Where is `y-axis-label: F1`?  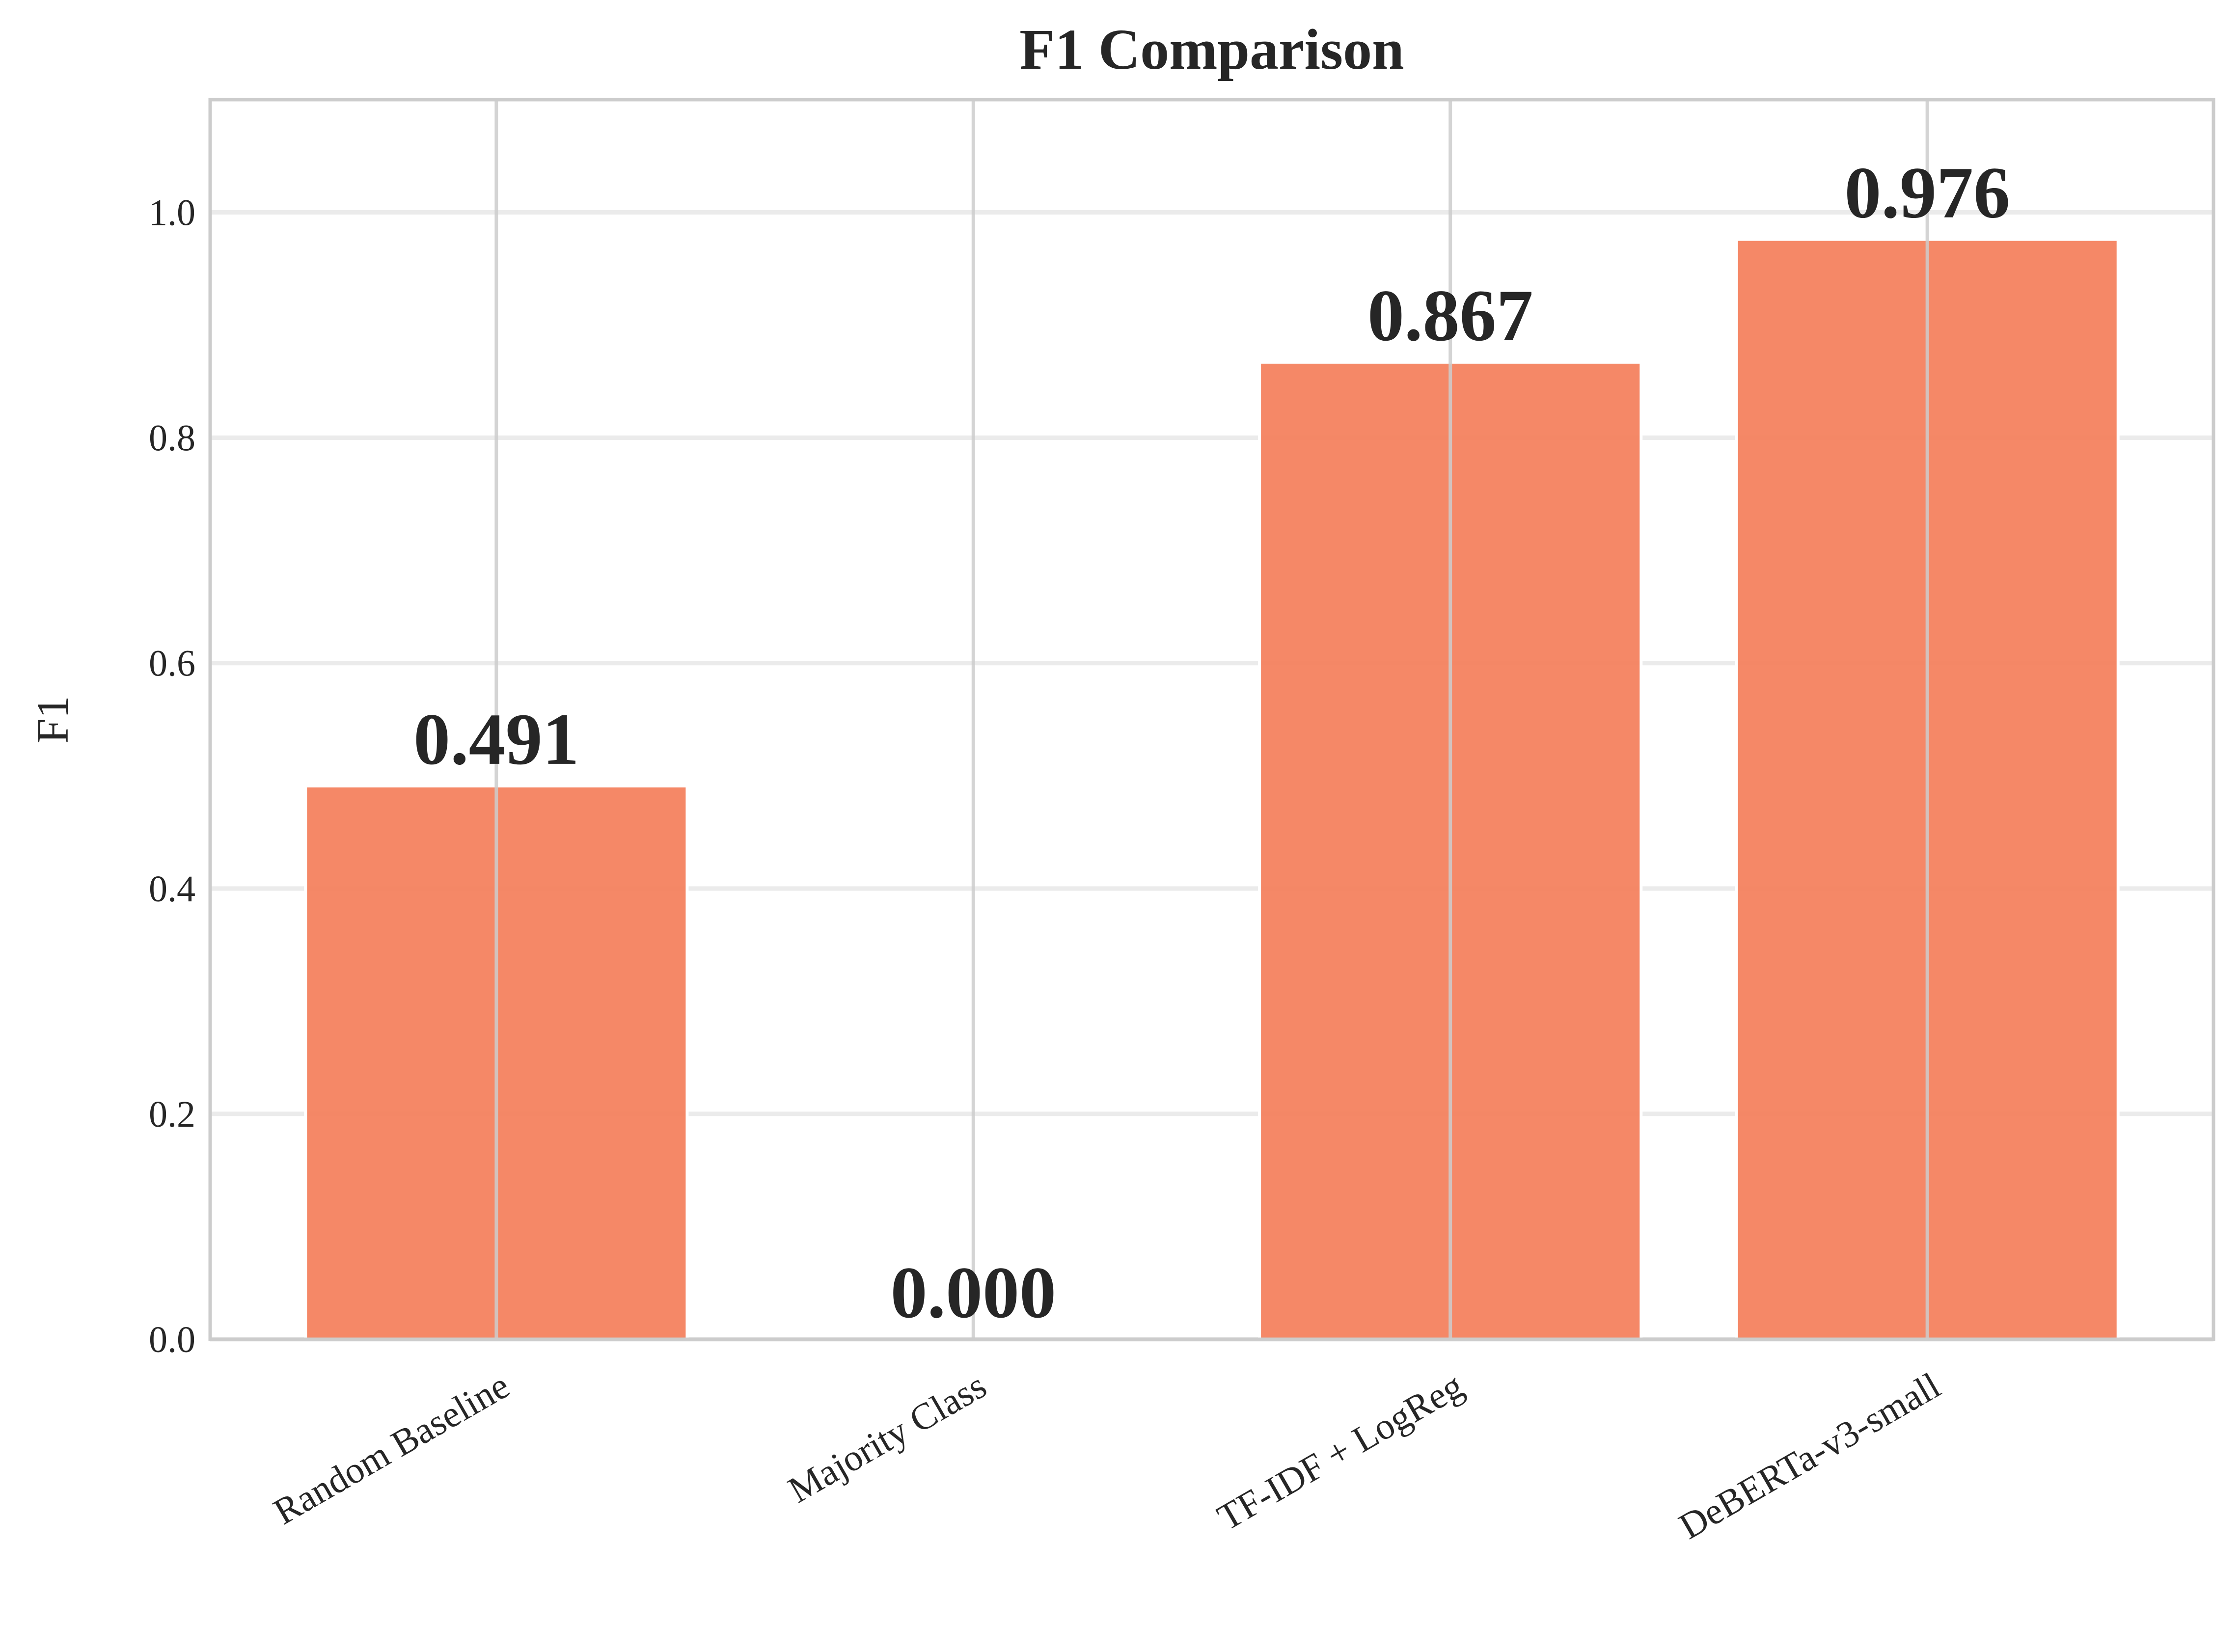
y-axis-label: F1 is located at coordinates (53, 719).